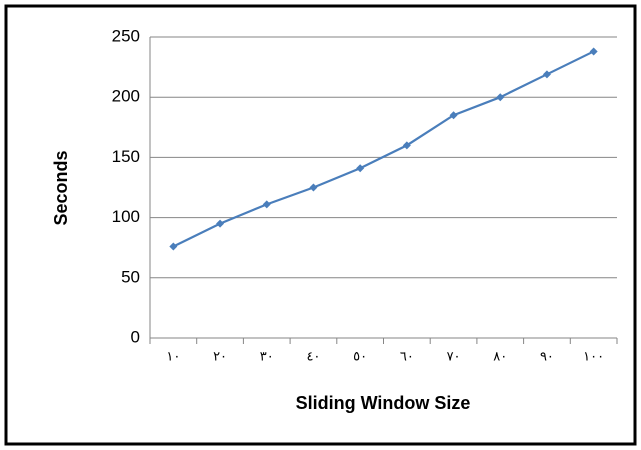  Describe the element at coordinates (313, 357) in the screenshot. I see `x-tick-label: ٤٠` at that location.